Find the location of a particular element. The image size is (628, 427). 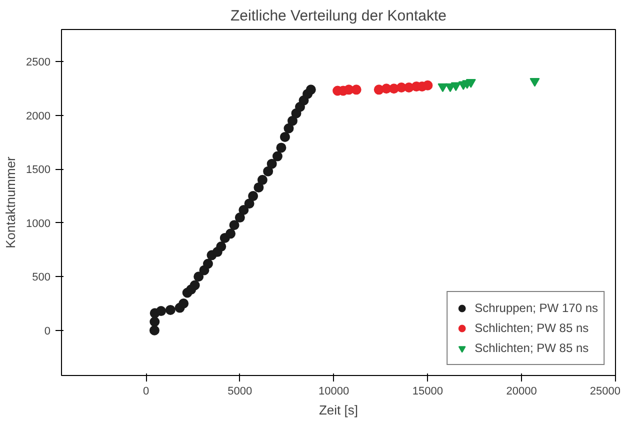

x-axis-title: Zeit [s] is located at coordinates (338, 410).